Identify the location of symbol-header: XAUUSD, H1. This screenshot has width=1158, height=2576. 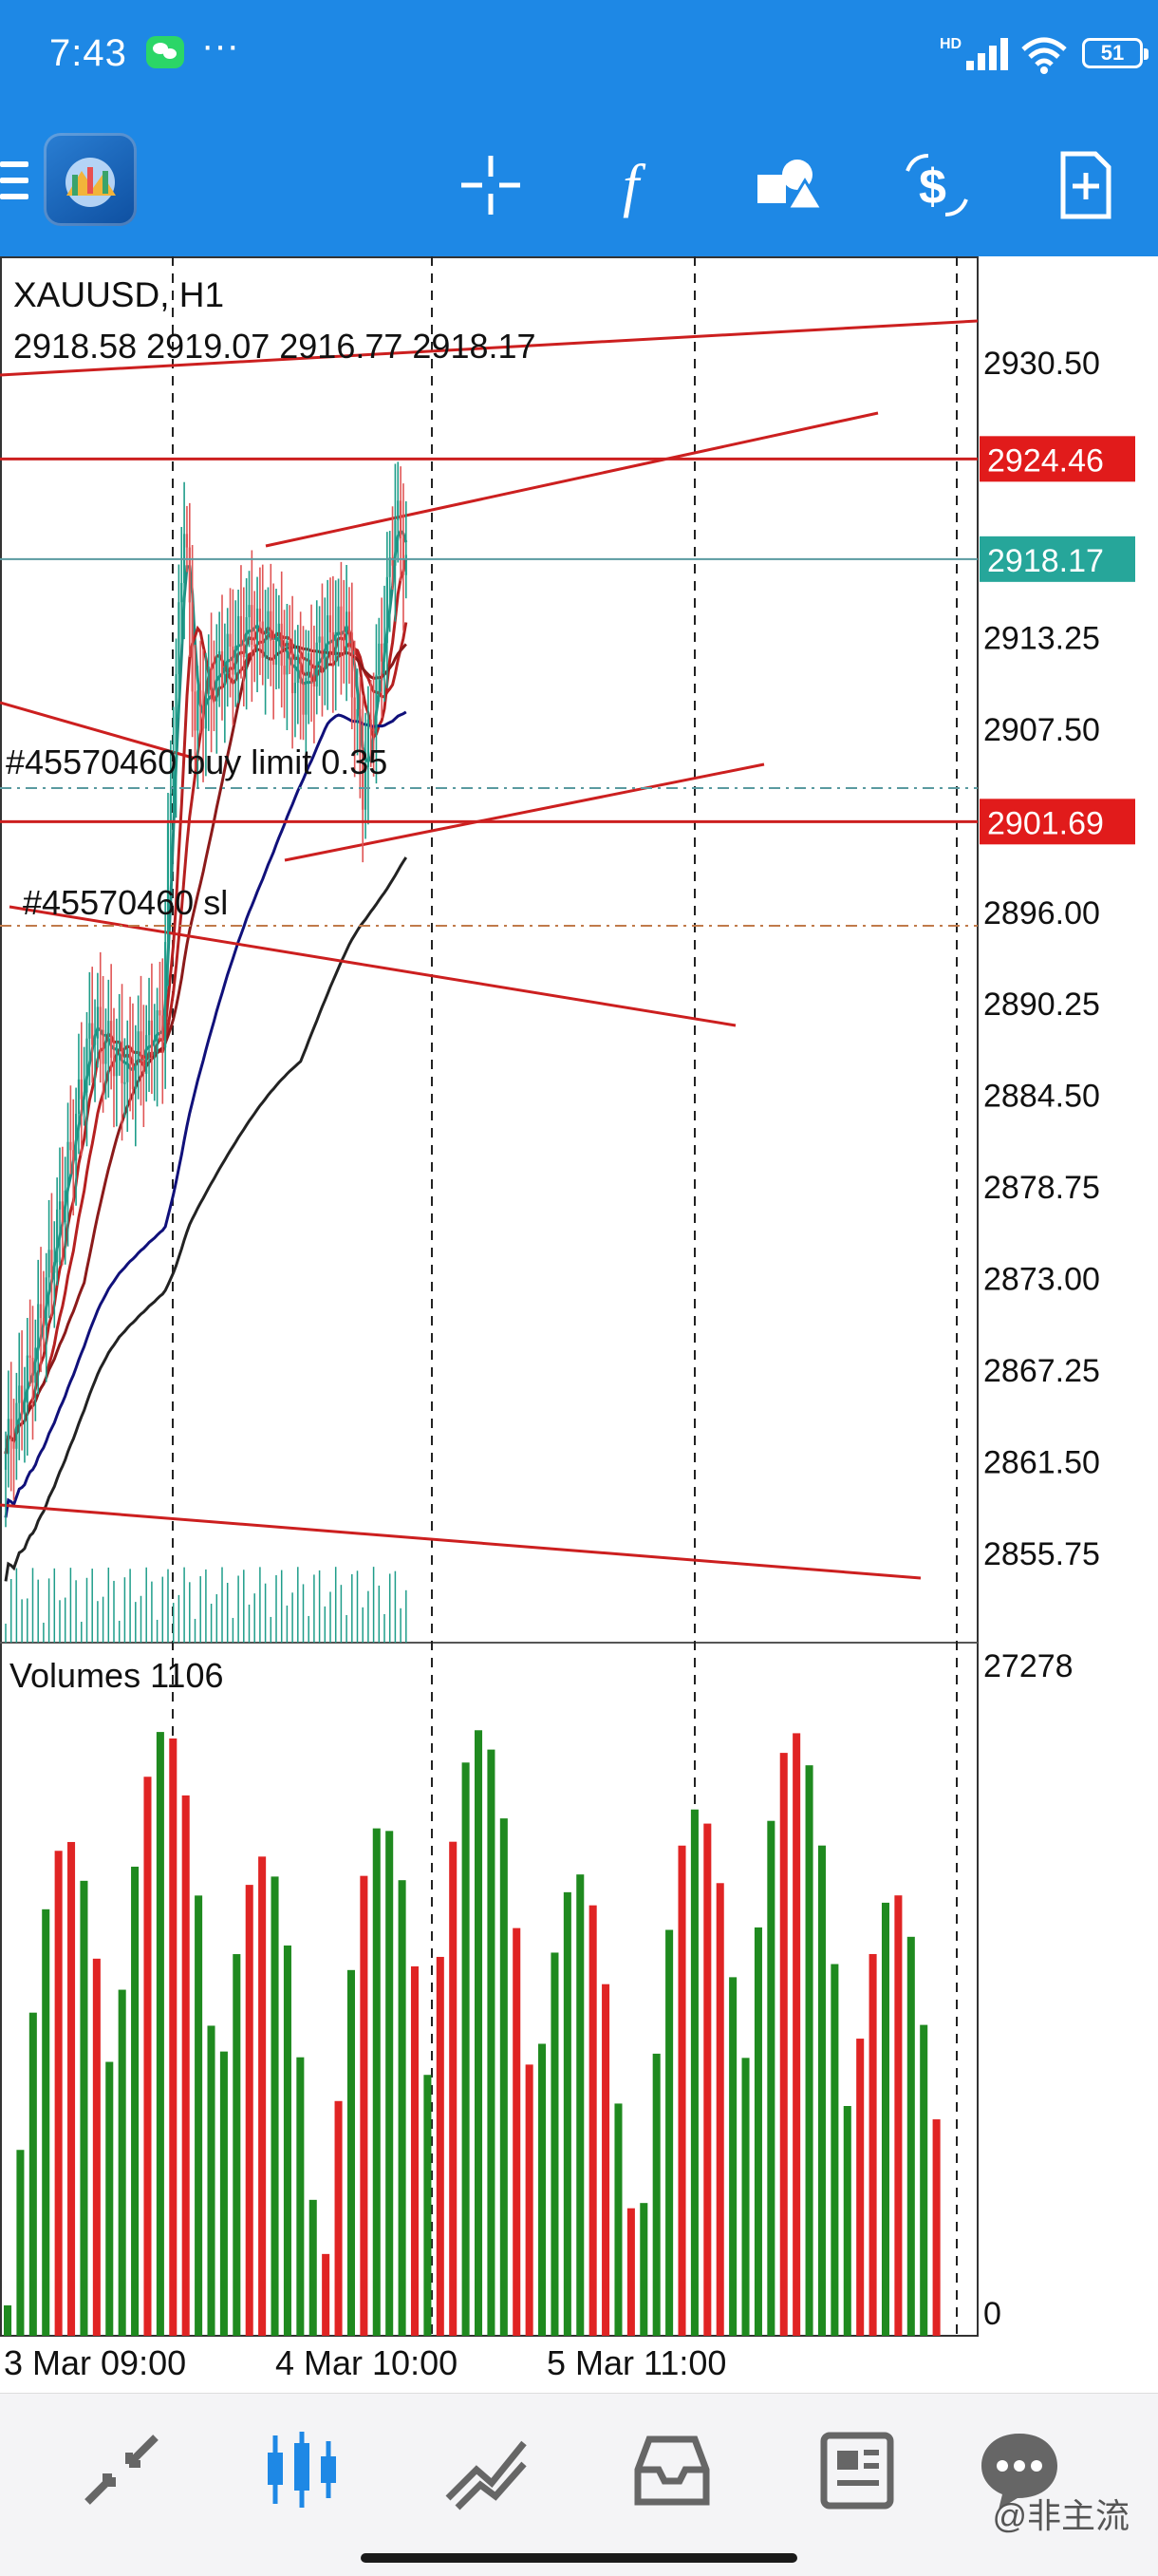
(119, 294).